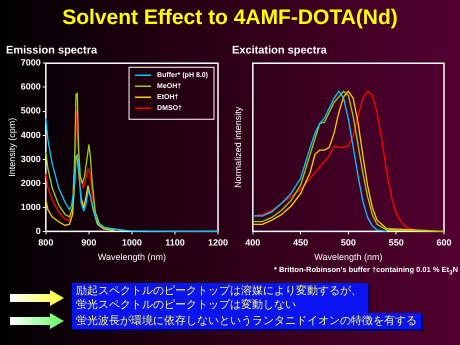 The width and height of the screenshot is (460, 345). Describe the element at coordinates (30, 159) in the screenshot. I see `y-tick-label: 3000` at that location.